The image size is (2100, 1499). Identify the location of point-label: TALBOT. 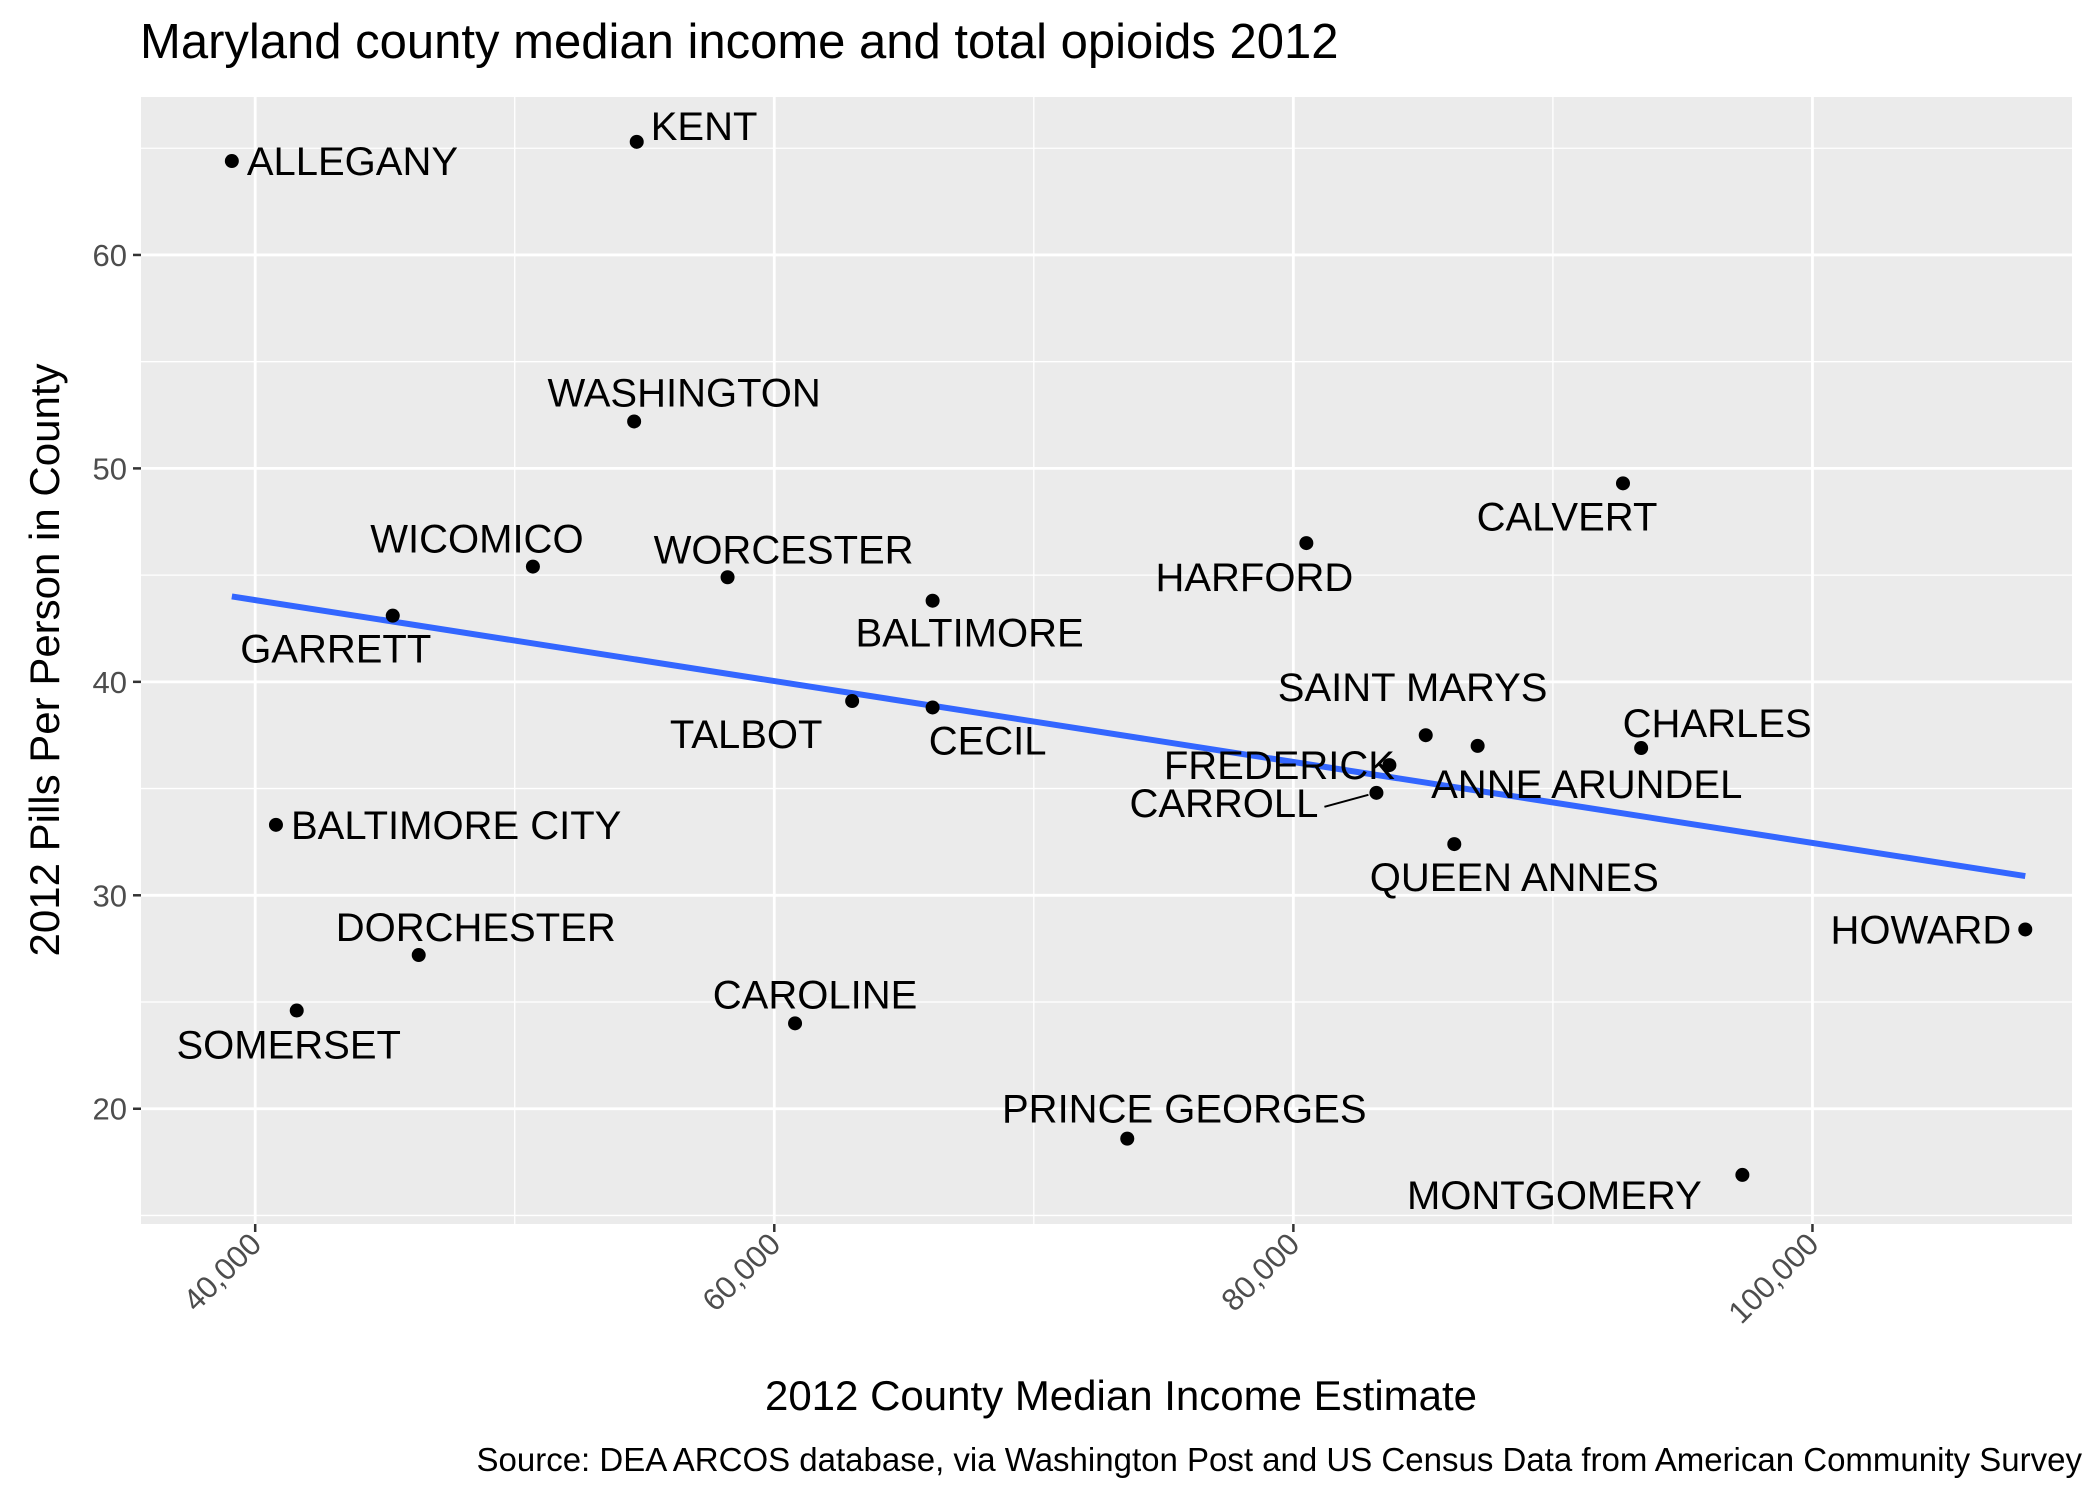
(746, 735).